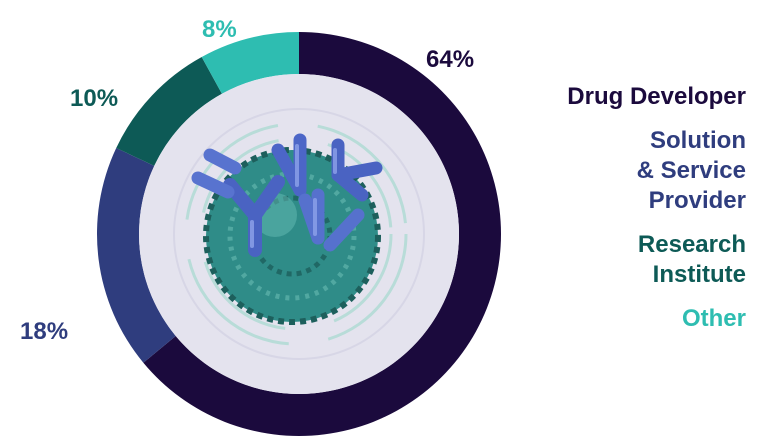  Describe the element at coordinates (250, 62) in the screenshot. I see `slice-other` at that location.